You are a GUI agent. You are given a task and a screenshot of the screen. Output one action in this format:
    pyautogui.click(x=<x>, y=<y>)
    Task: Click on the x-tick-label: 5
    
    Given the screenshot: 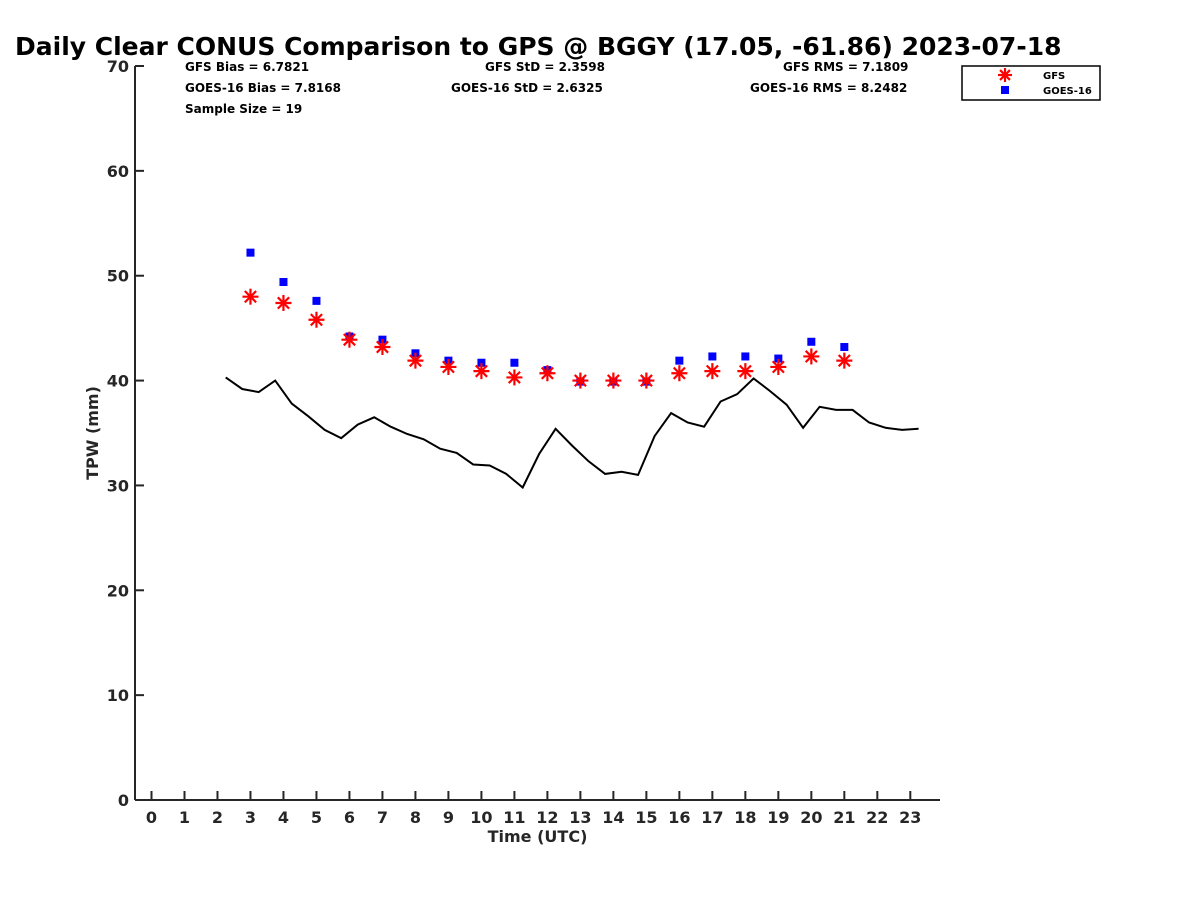 What is the action you would take?
    pyautogui.click(x=316, y=817)
    